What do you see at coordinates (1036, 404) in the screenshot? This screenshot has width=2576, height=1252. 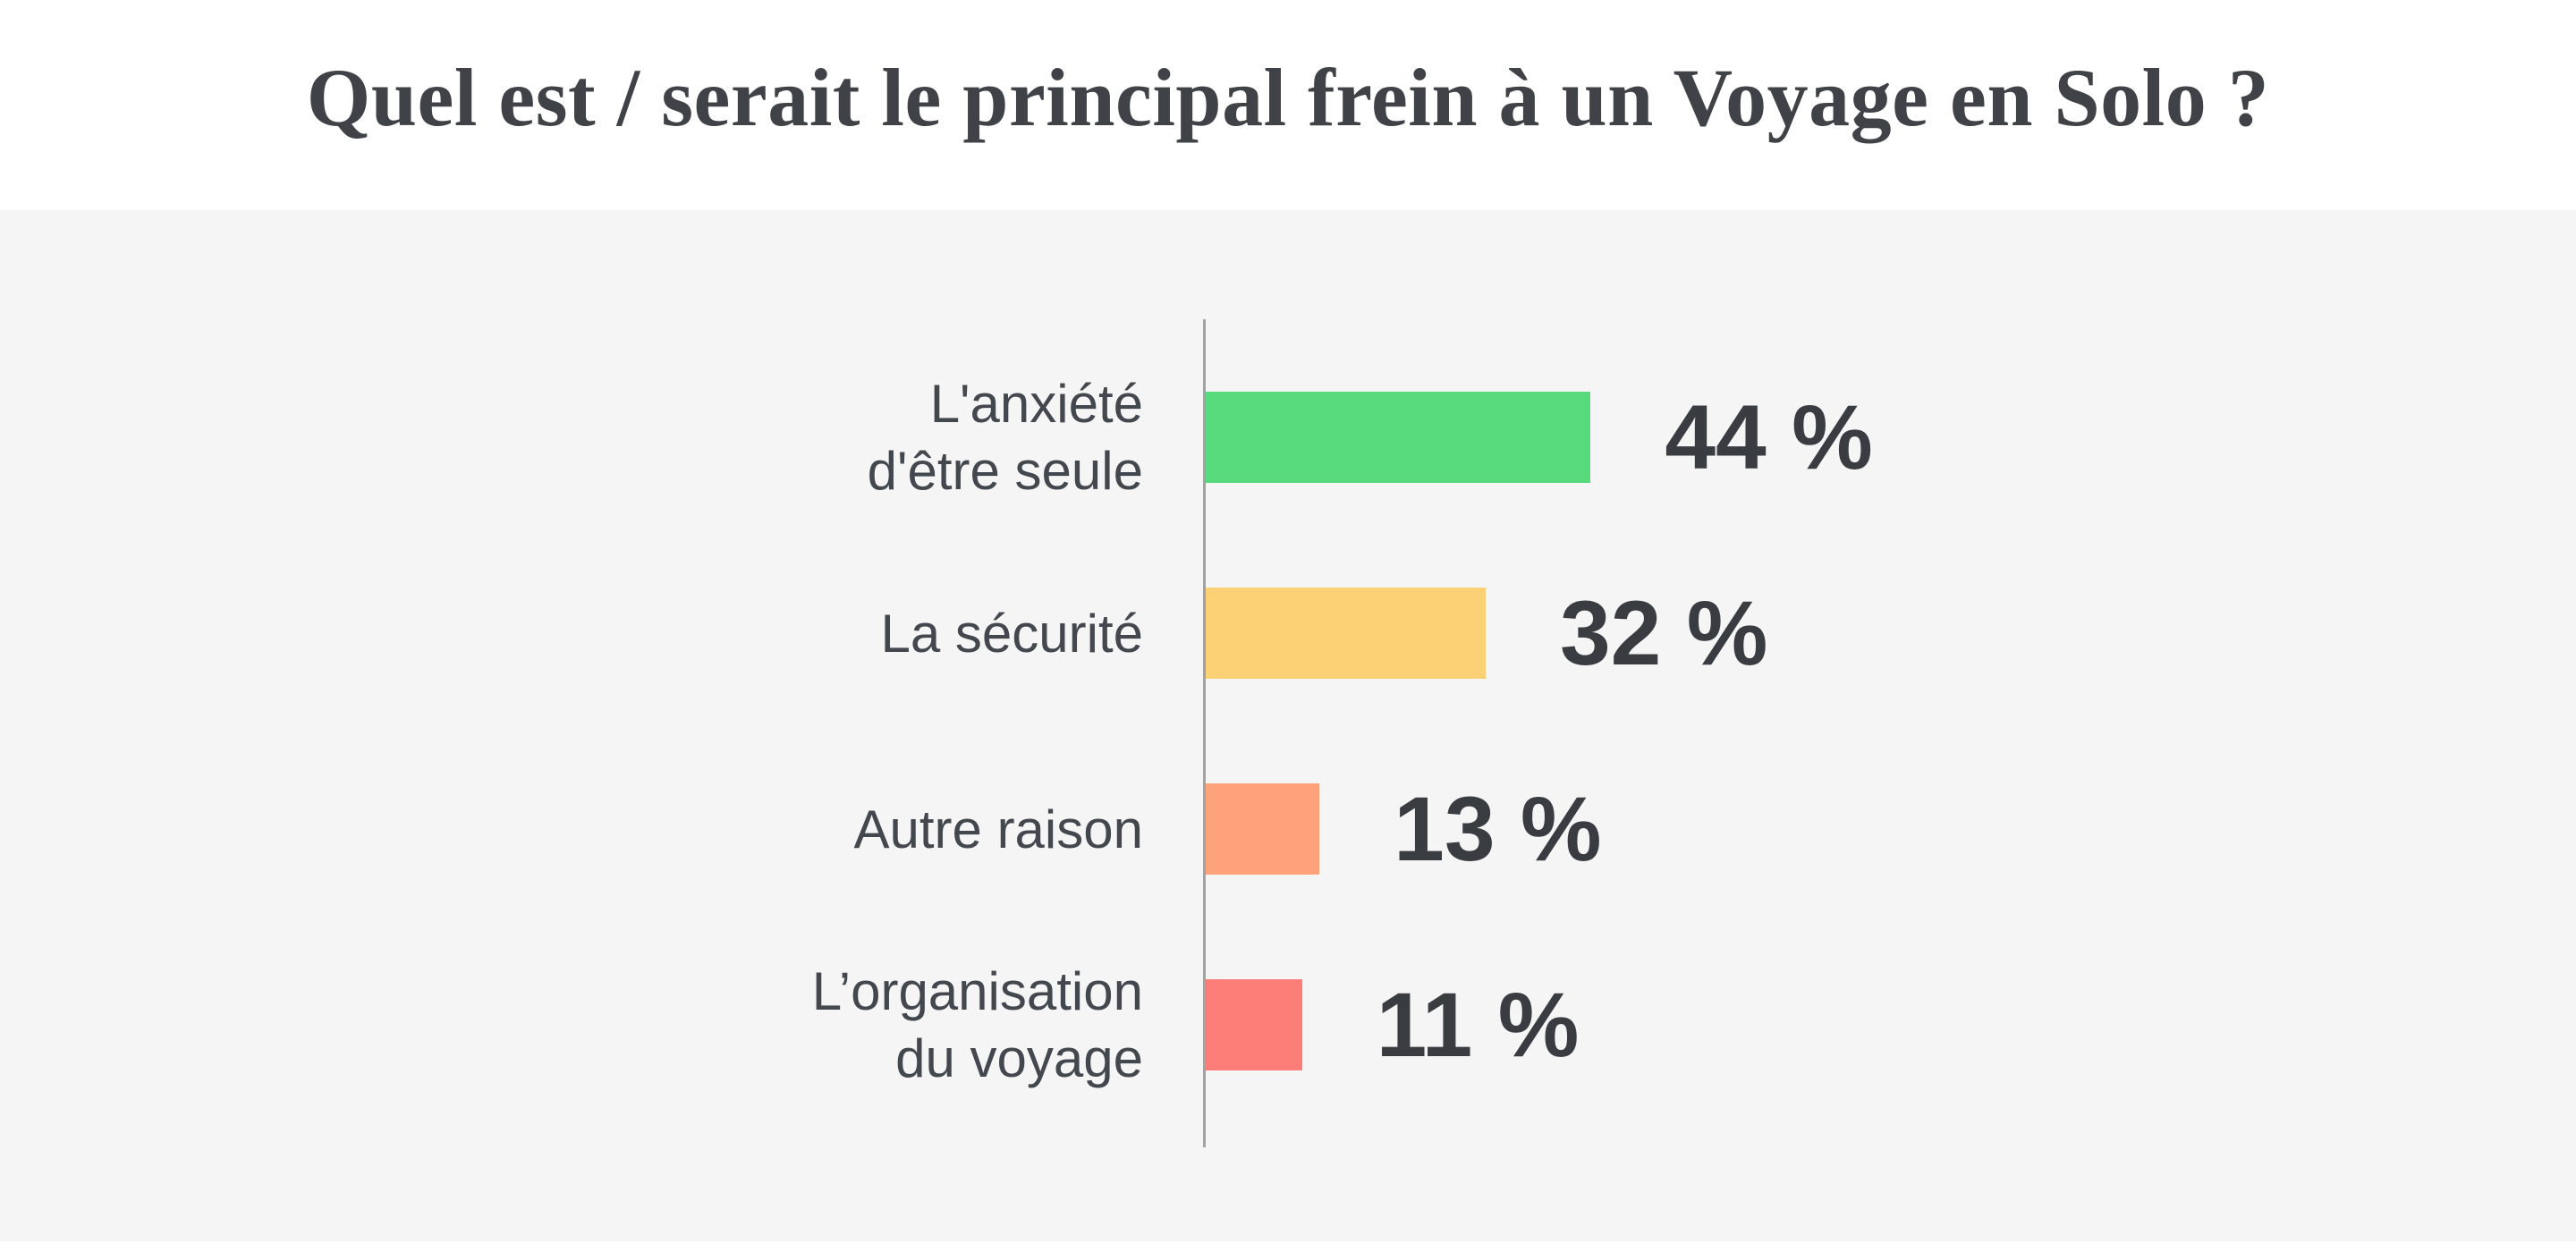 I see `bar-label-line: L'anxiété` at bounding box center [1036, 404].